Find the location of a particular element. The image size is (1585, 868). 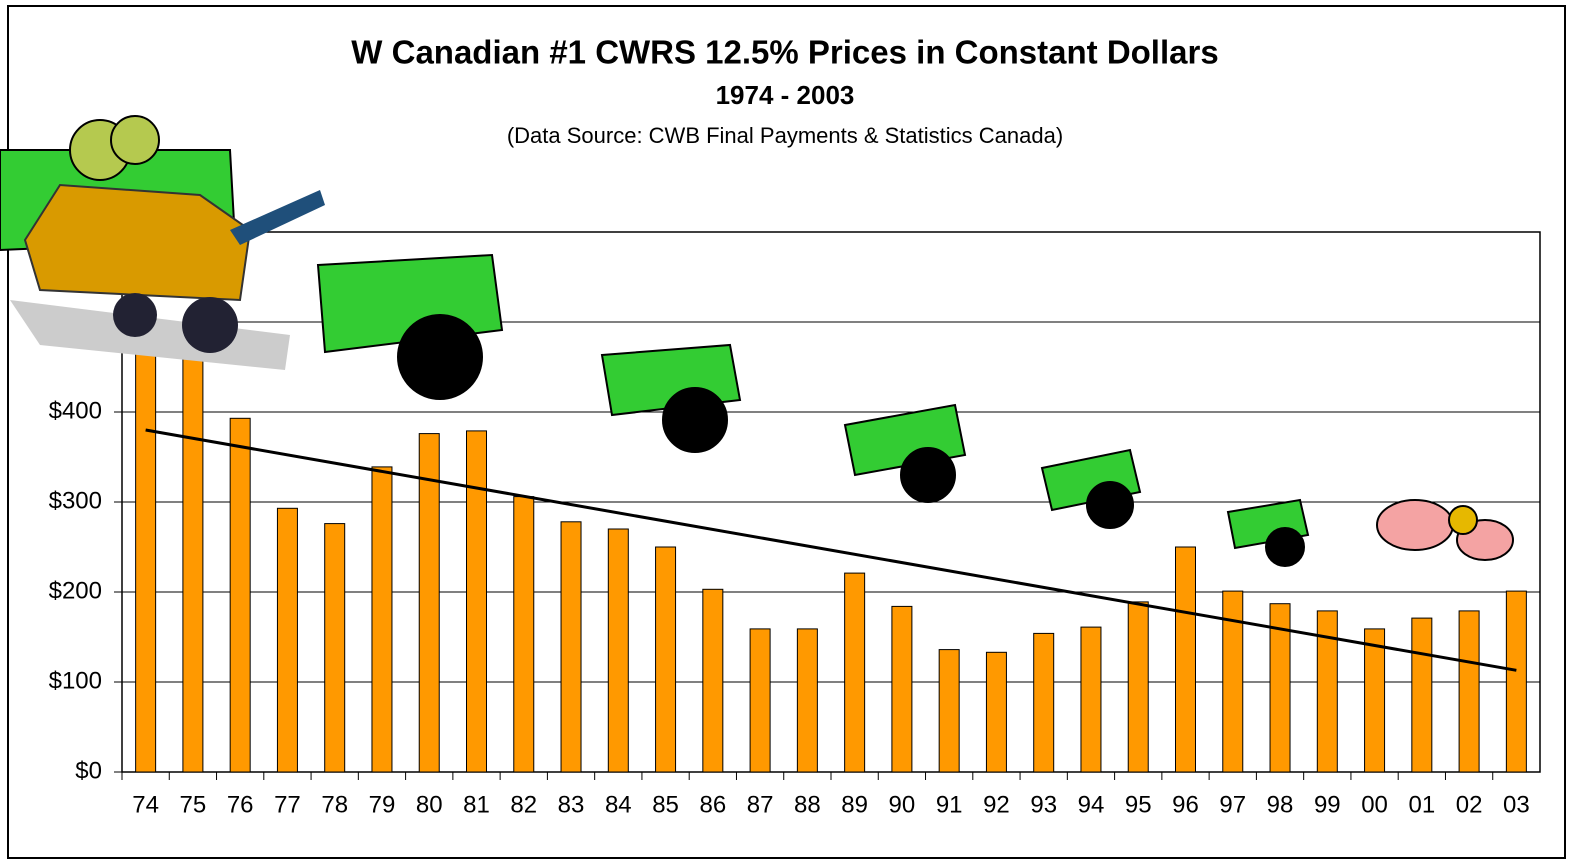

x-tick-label: 96 is located at coordinates (1185, 804).